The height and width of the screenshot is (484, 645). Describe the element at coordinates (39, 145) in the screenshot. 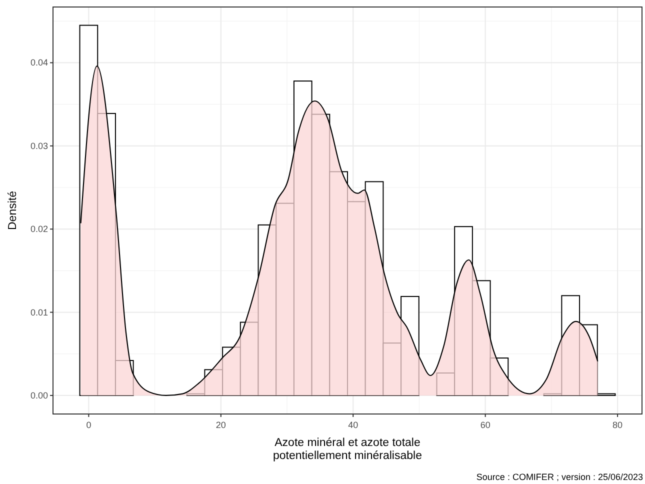

I see `y-tick-label: 0.03` at that location.